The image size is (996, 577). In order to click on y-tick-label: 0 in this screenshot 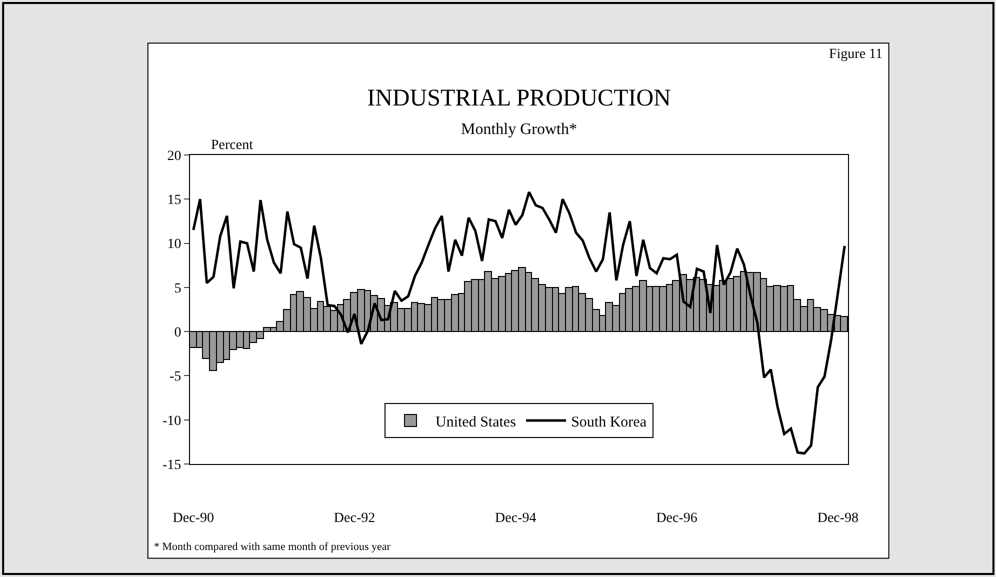, I will do `click(178, 332)`.